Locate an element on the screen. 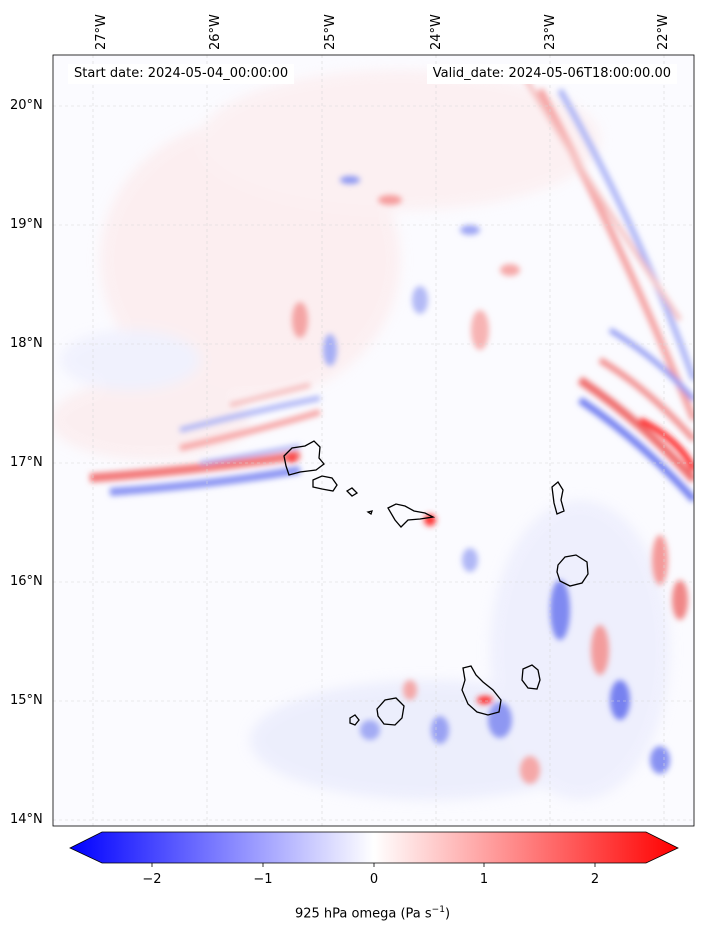  lon-label-25w: 25°W is located at coordinates (330, 32).